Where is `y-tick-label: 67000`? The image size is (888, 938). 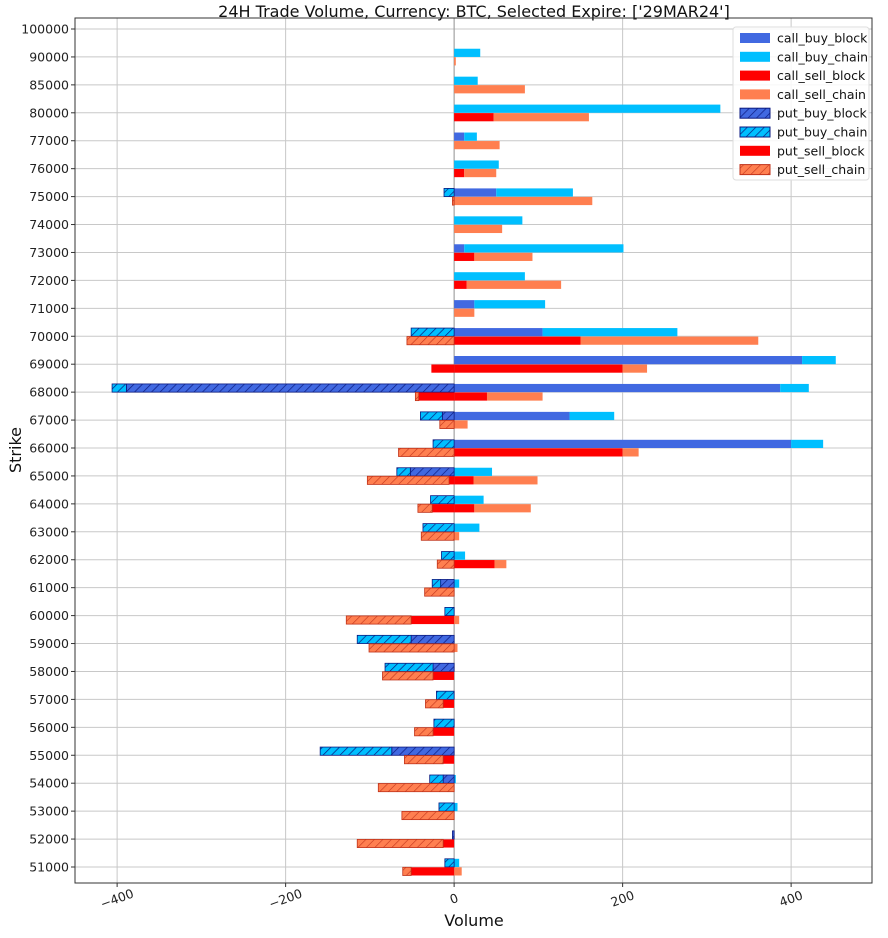
y-tick-label: 67000 is located at coordinates (49, 420).